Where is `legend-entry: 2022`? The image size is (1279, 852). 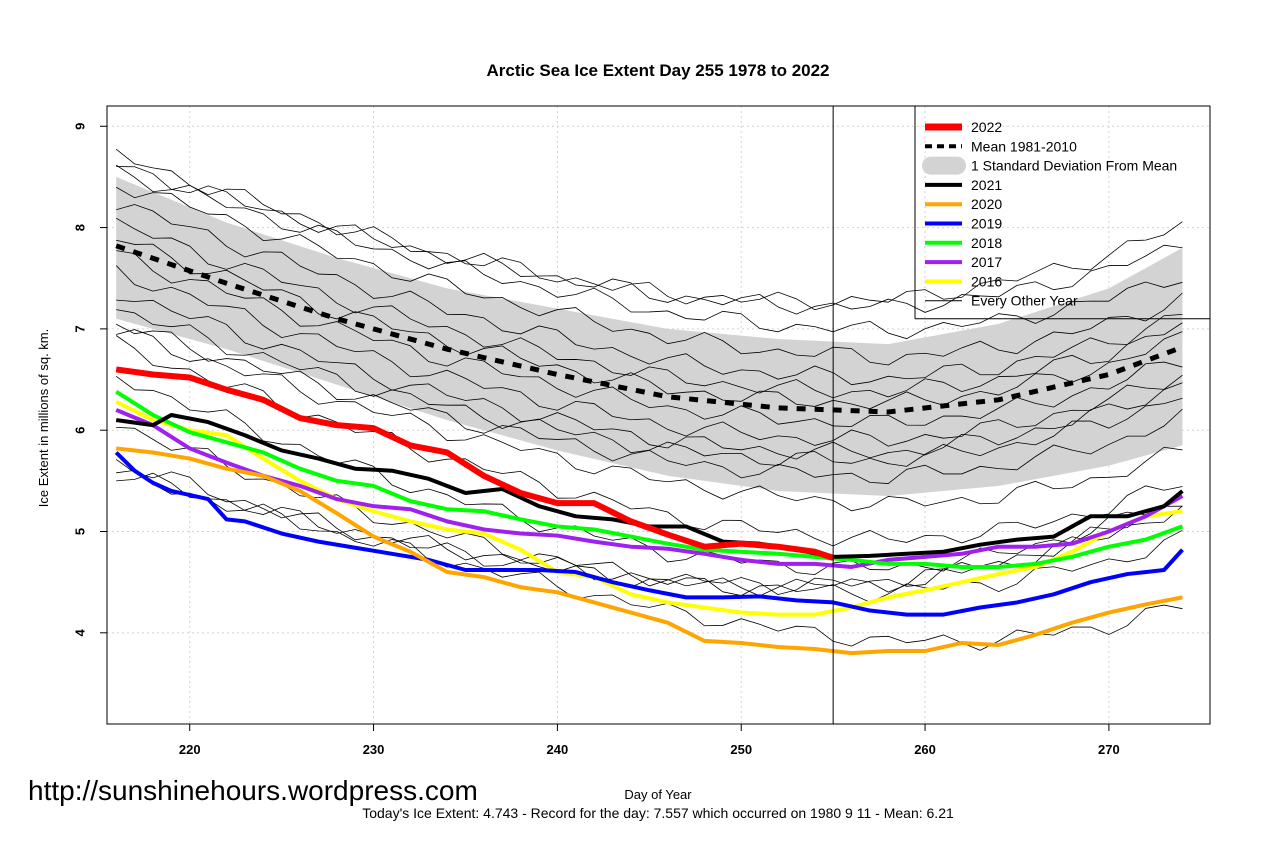 legend-entry: 2022 is located at coordinates (963, 127).